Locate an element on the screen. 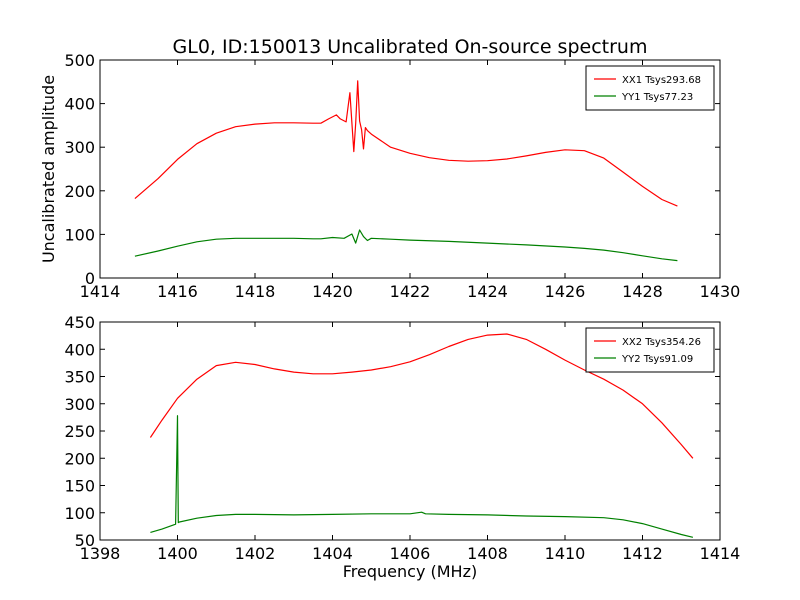 Image resolution: width=800 pixels, height=600 pixels. x-tick-label: 1418 is located at coordinates (255, 291).